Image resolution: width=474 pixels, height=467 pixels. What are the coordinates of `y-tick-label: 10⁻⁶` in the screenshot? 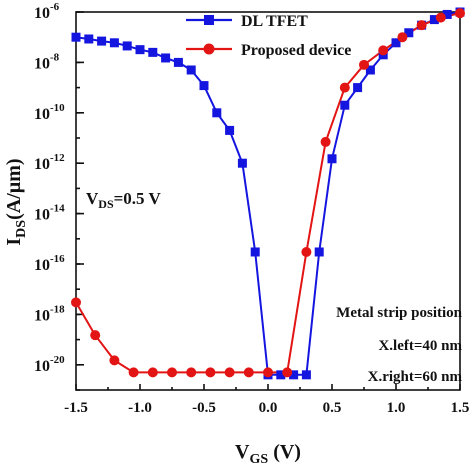 It's located at (47, 11).